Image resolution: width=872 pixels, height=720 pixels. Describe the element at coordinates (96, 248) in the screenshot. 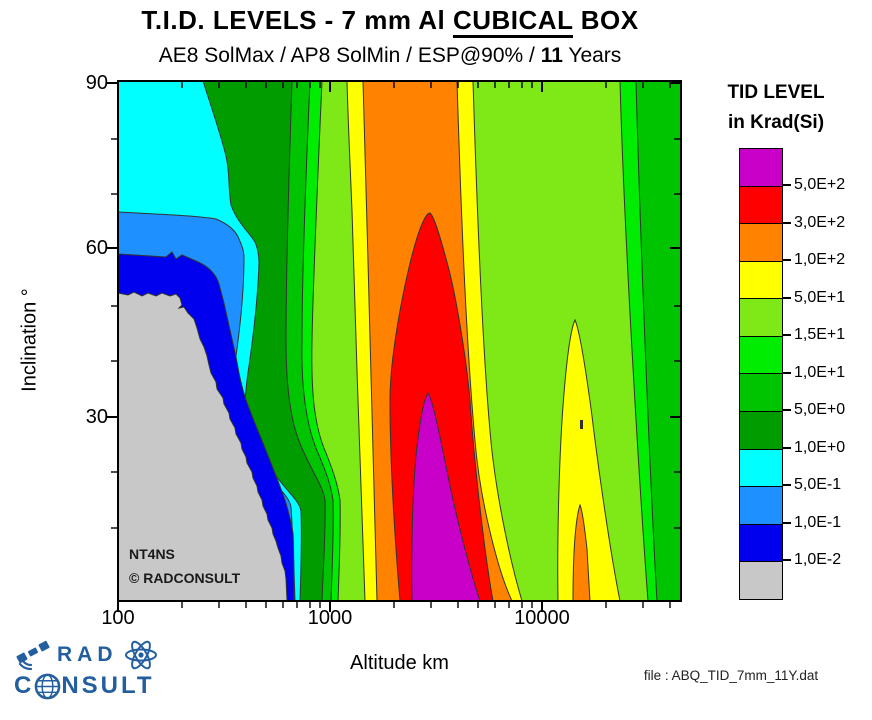

I see `y-tick-60: 60` at that location.